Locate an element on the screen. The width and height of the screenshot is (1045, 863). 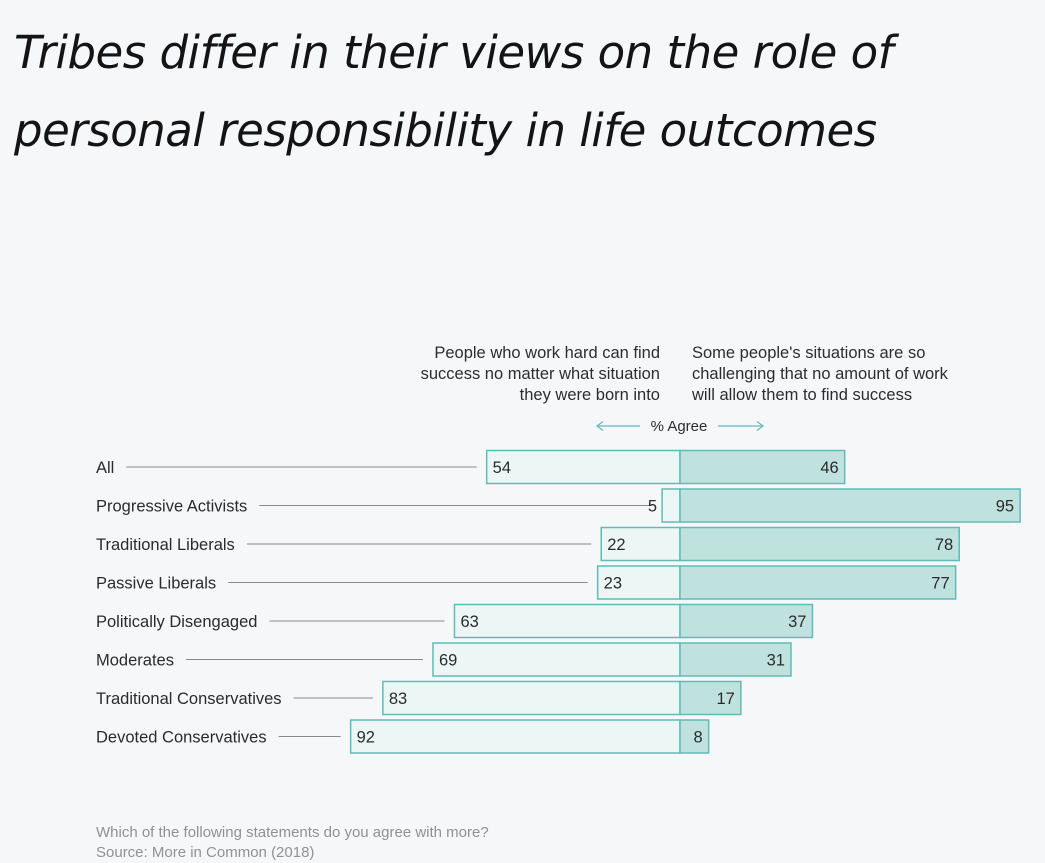
left-statement-line-2: success no matter what situation is located at coordinates (540, 374).